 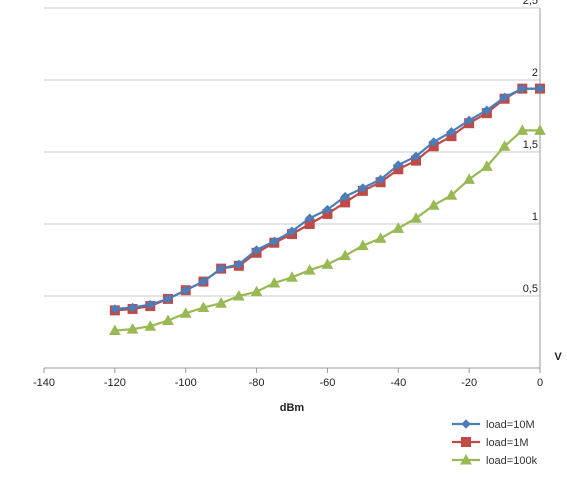 What do you see at coordinates (540, 383) in the screenshot?
I see `x-tick-label: 0` at bounding box center [540, 383].